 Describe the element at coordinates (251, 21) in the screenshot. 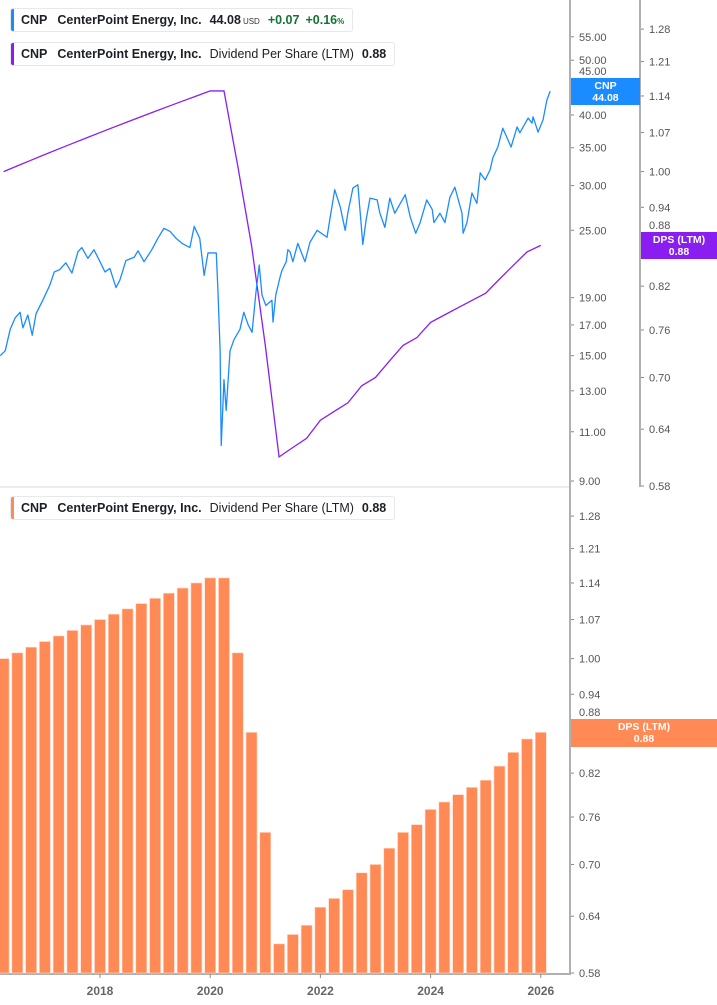

I see `legend-currency: USD` at that location.